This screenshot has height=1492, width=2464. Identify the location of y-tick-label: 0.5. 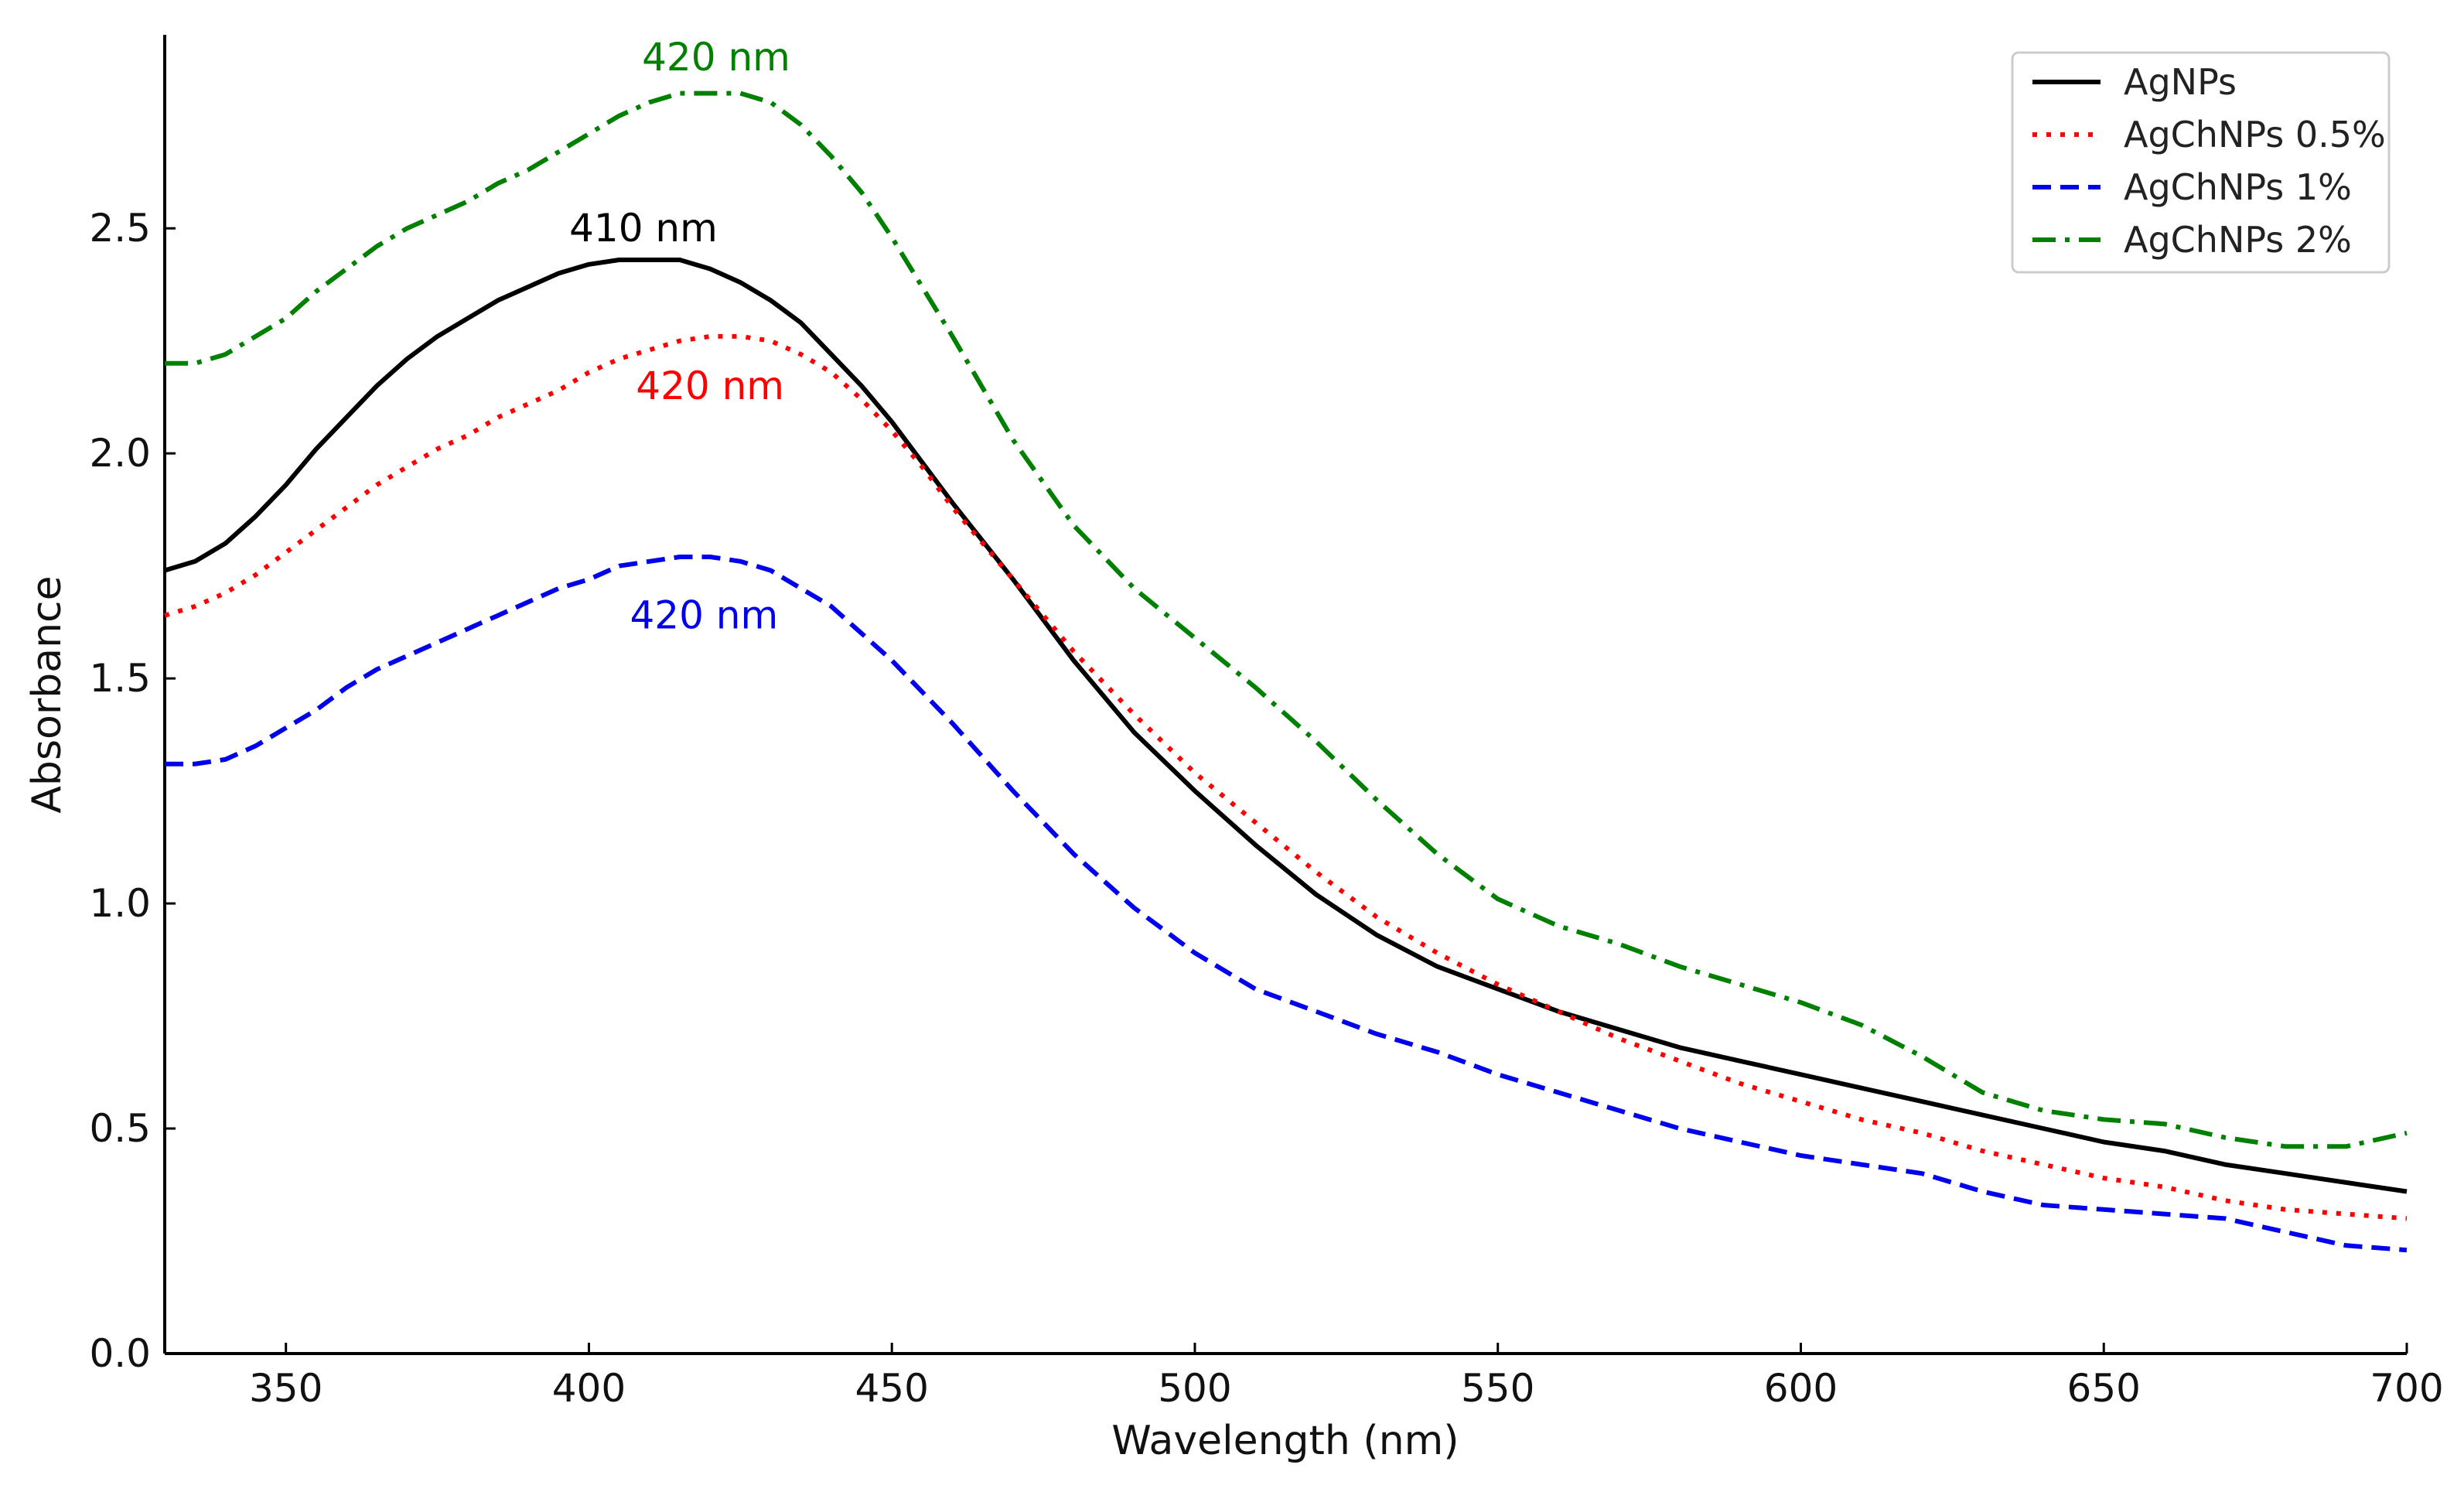
(120, 1128).